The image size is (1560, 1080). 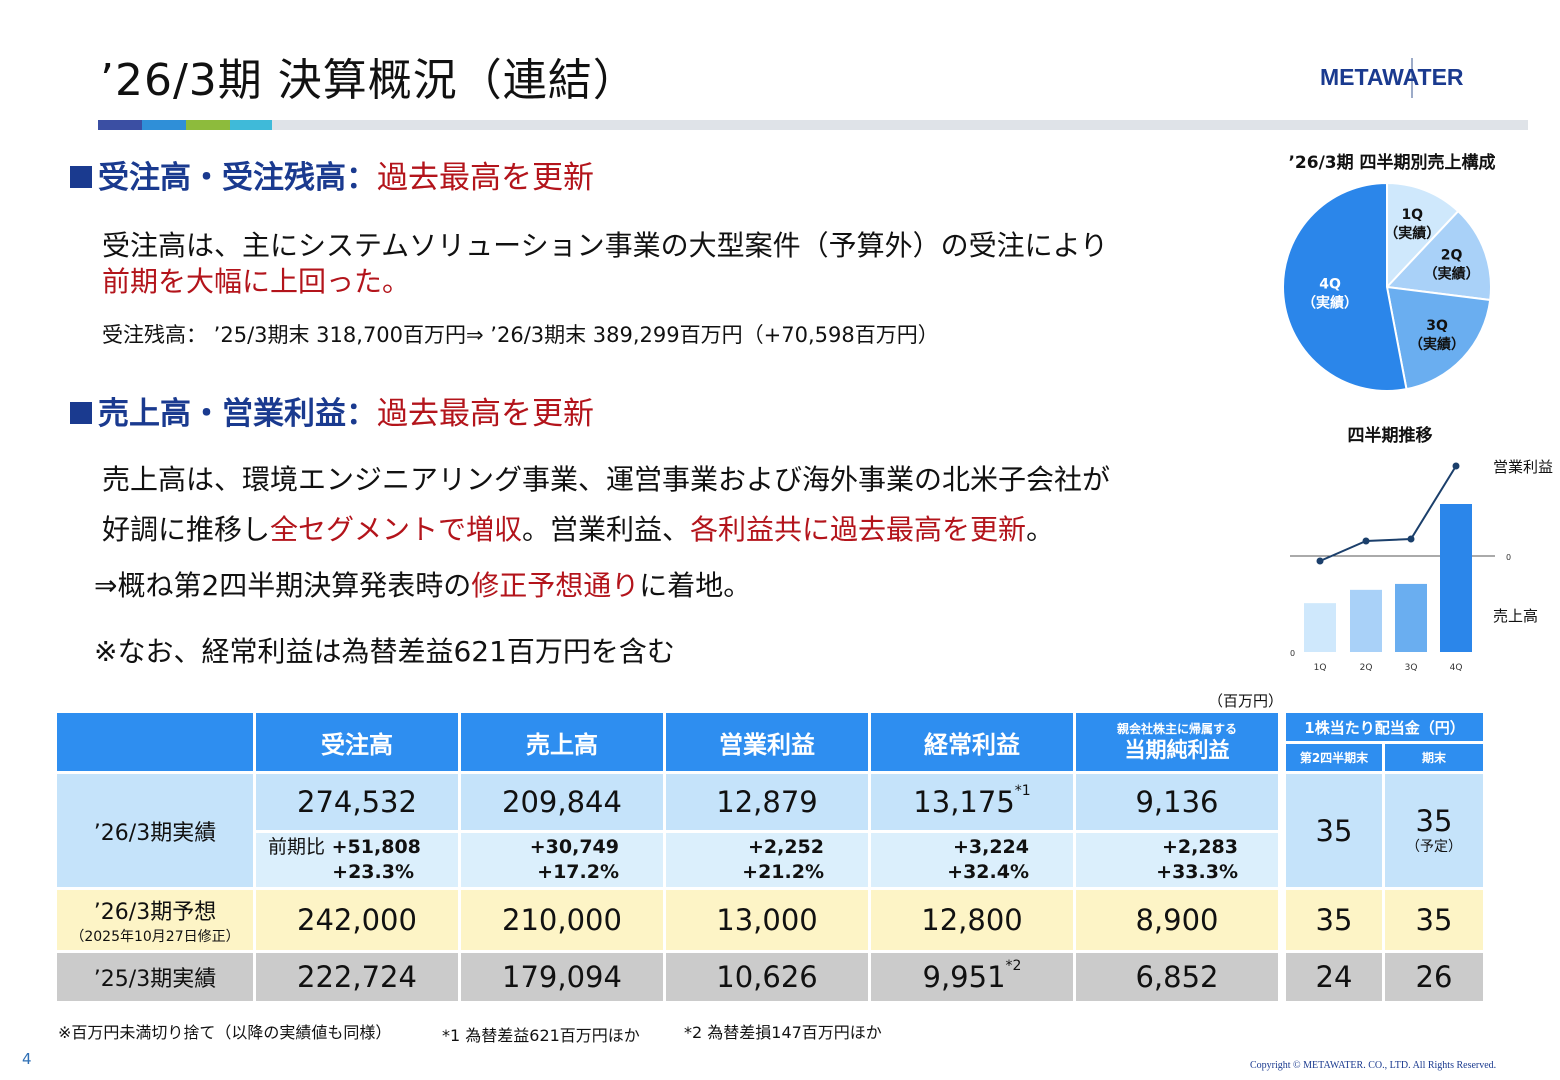 I want to click on op-income-point-2Q, so click(x=1366, y=541).